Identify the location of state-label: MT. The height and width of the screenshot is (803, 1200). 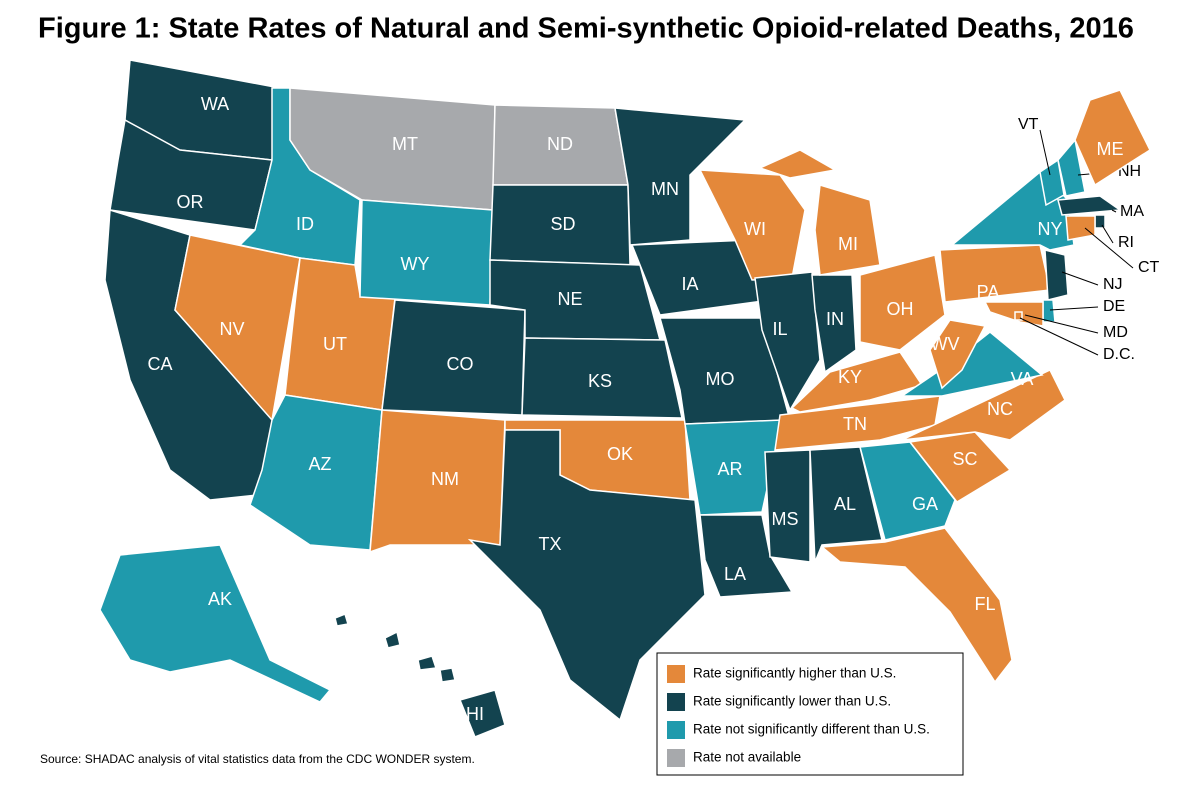
(405, 144).